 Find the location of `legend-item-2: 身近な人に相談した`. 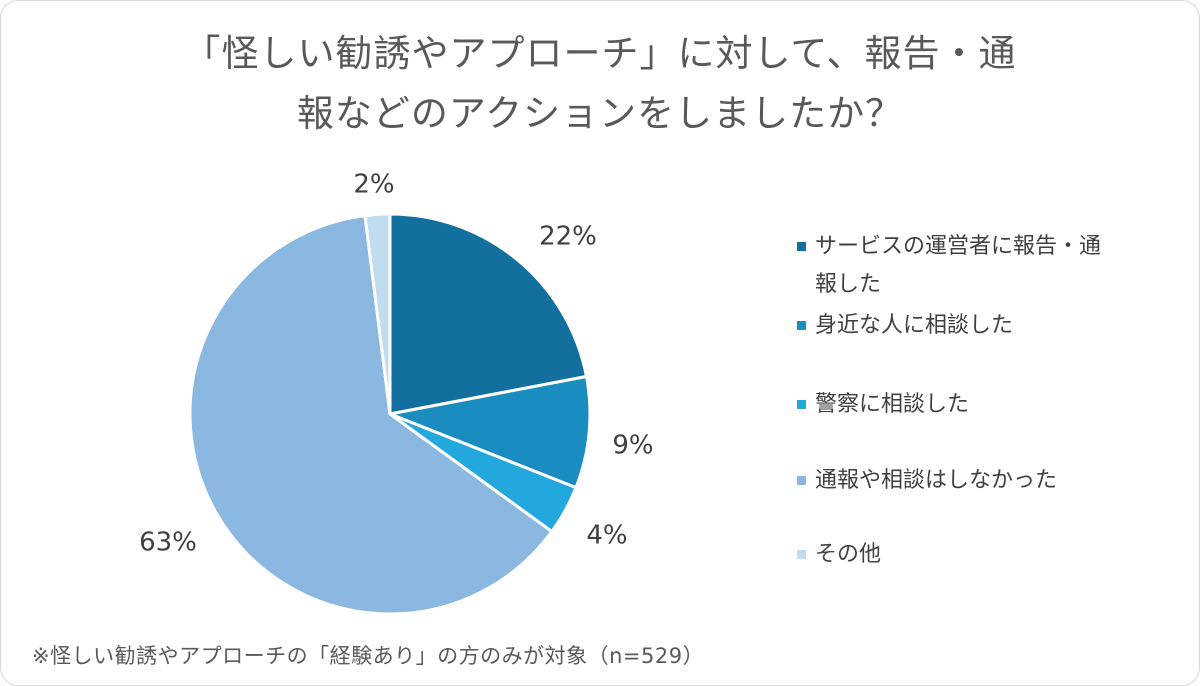

legend-item-2: 身近な人に相談した is located at coordinates (905, 325).